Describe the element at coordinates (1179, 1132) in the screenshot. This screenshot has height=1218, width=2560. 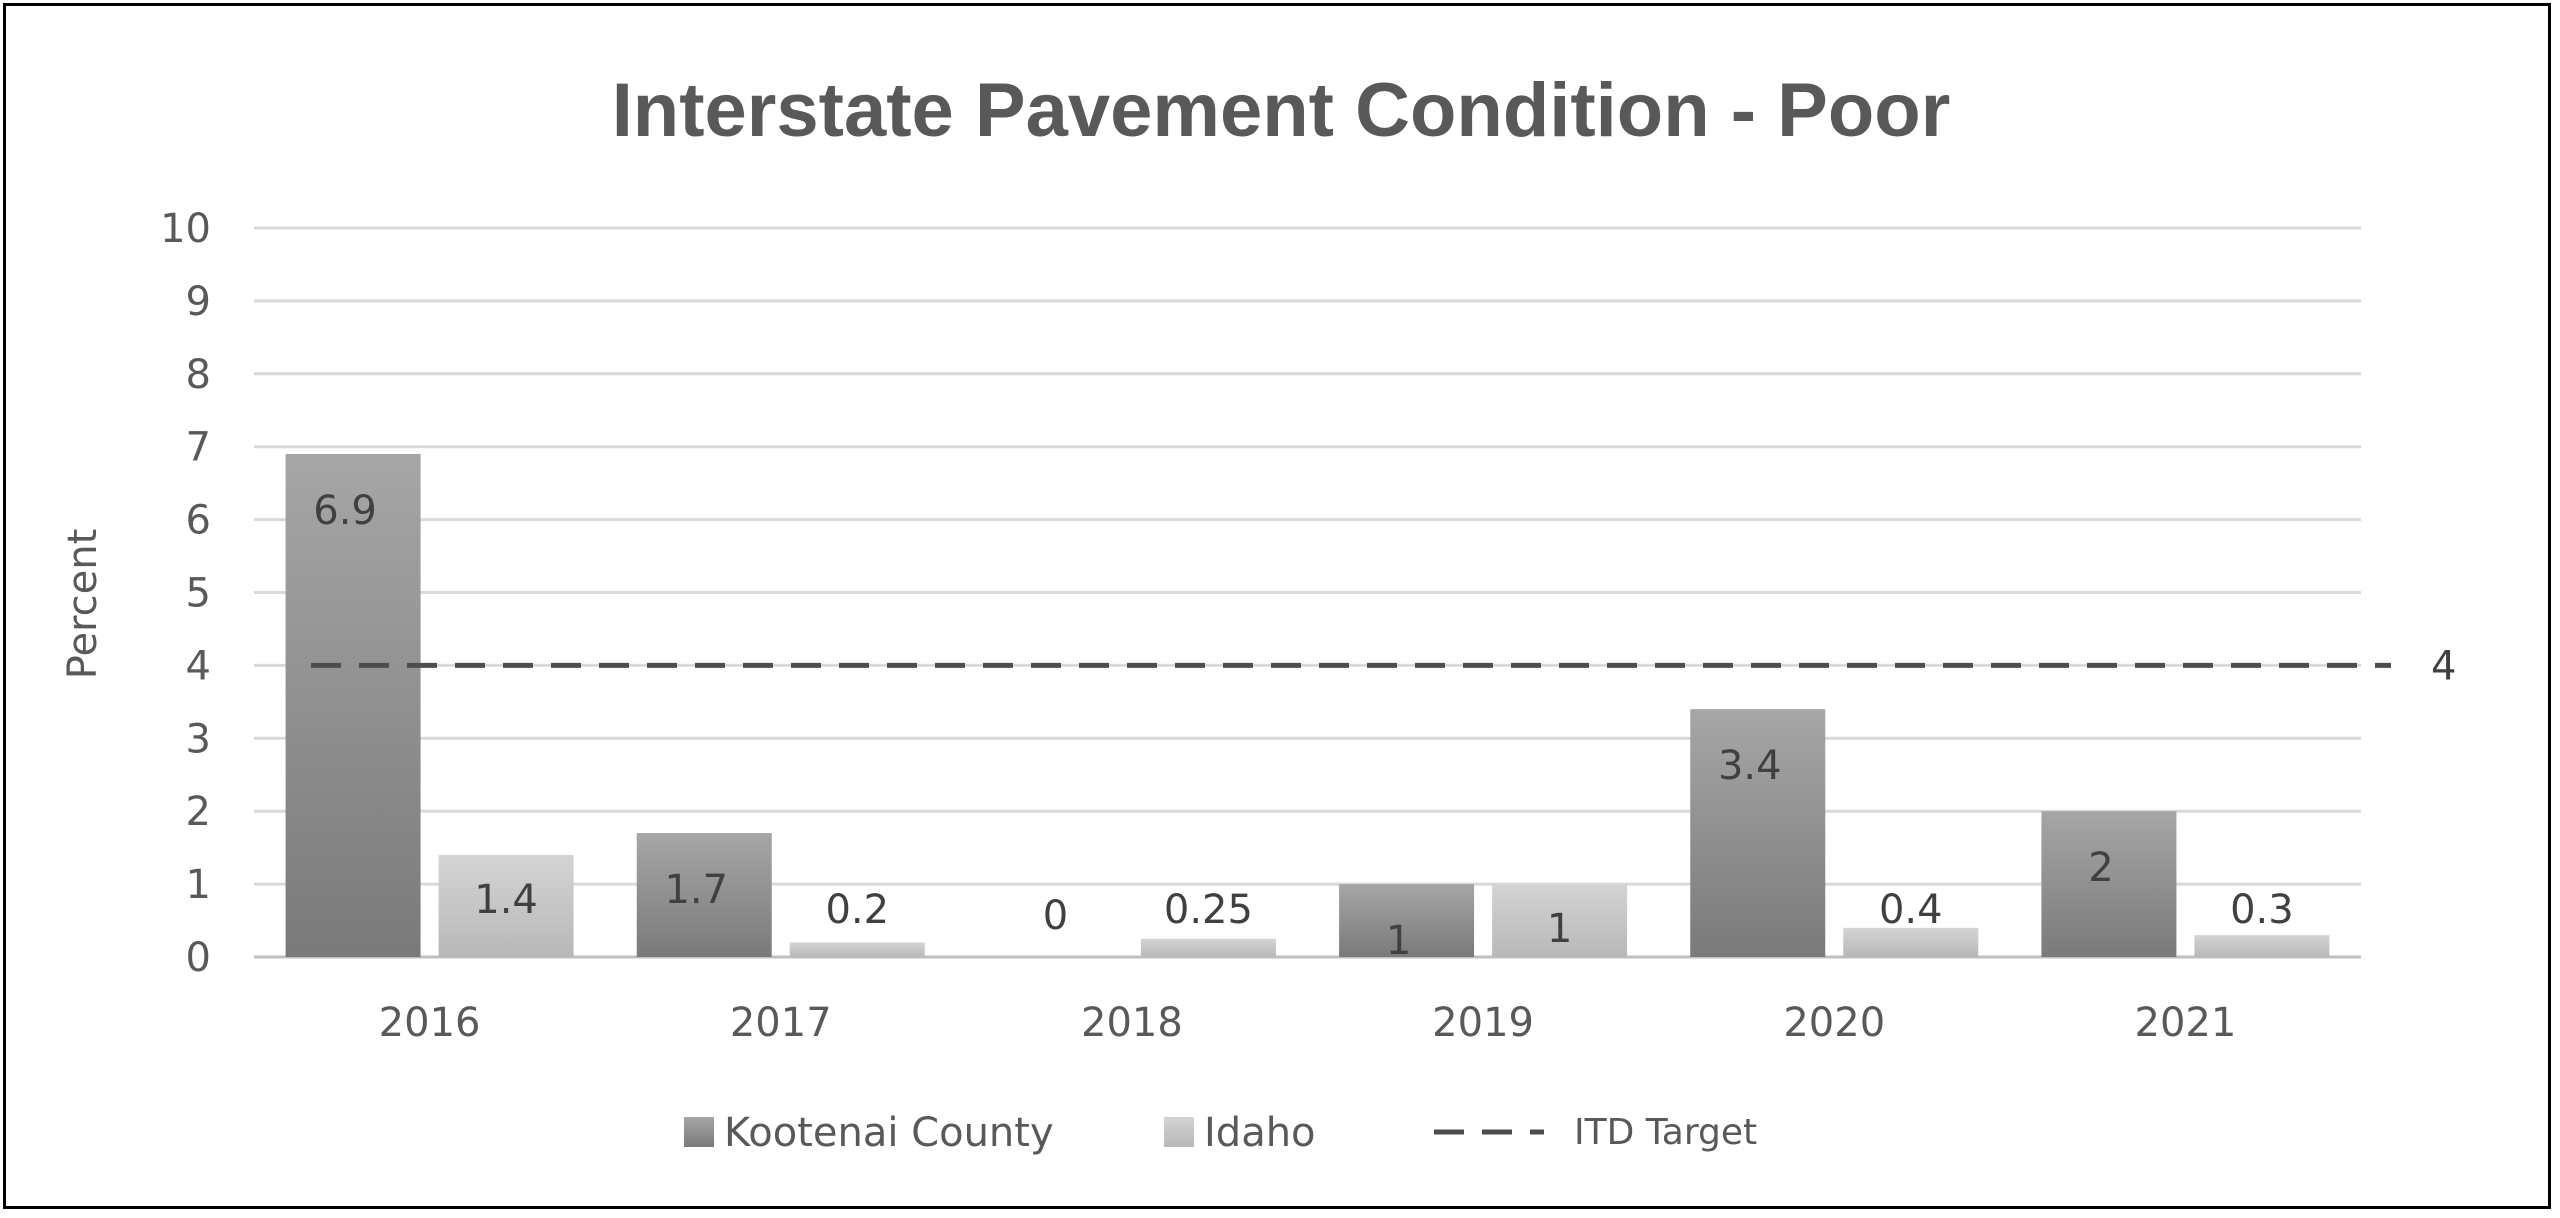
I see `legend-swatch-idaho` at that location.